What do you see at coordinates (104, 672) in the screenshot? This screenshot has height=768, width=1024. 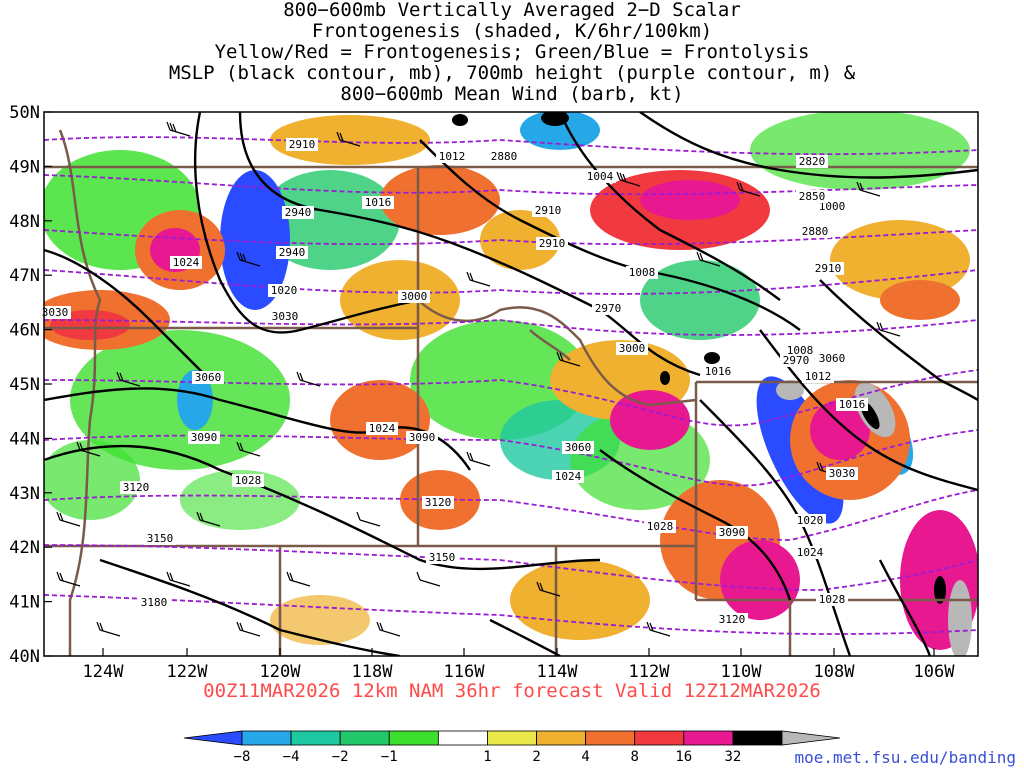 I see `lon-label: 124W` at bounding box center [104, 672].